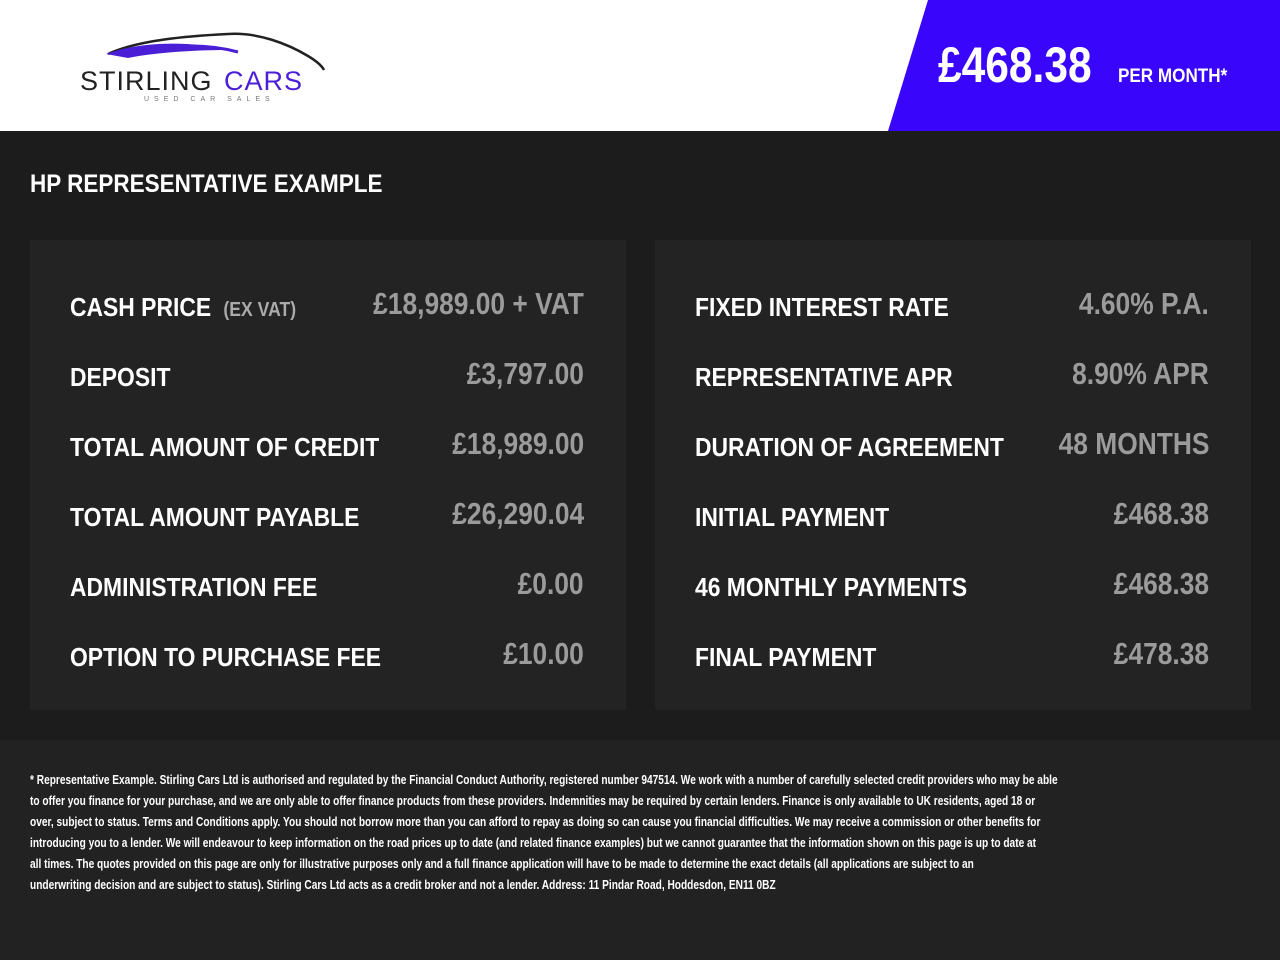 The image size is (1280, 960). I want to click on finance-value: £0.00, so click(551, 583).